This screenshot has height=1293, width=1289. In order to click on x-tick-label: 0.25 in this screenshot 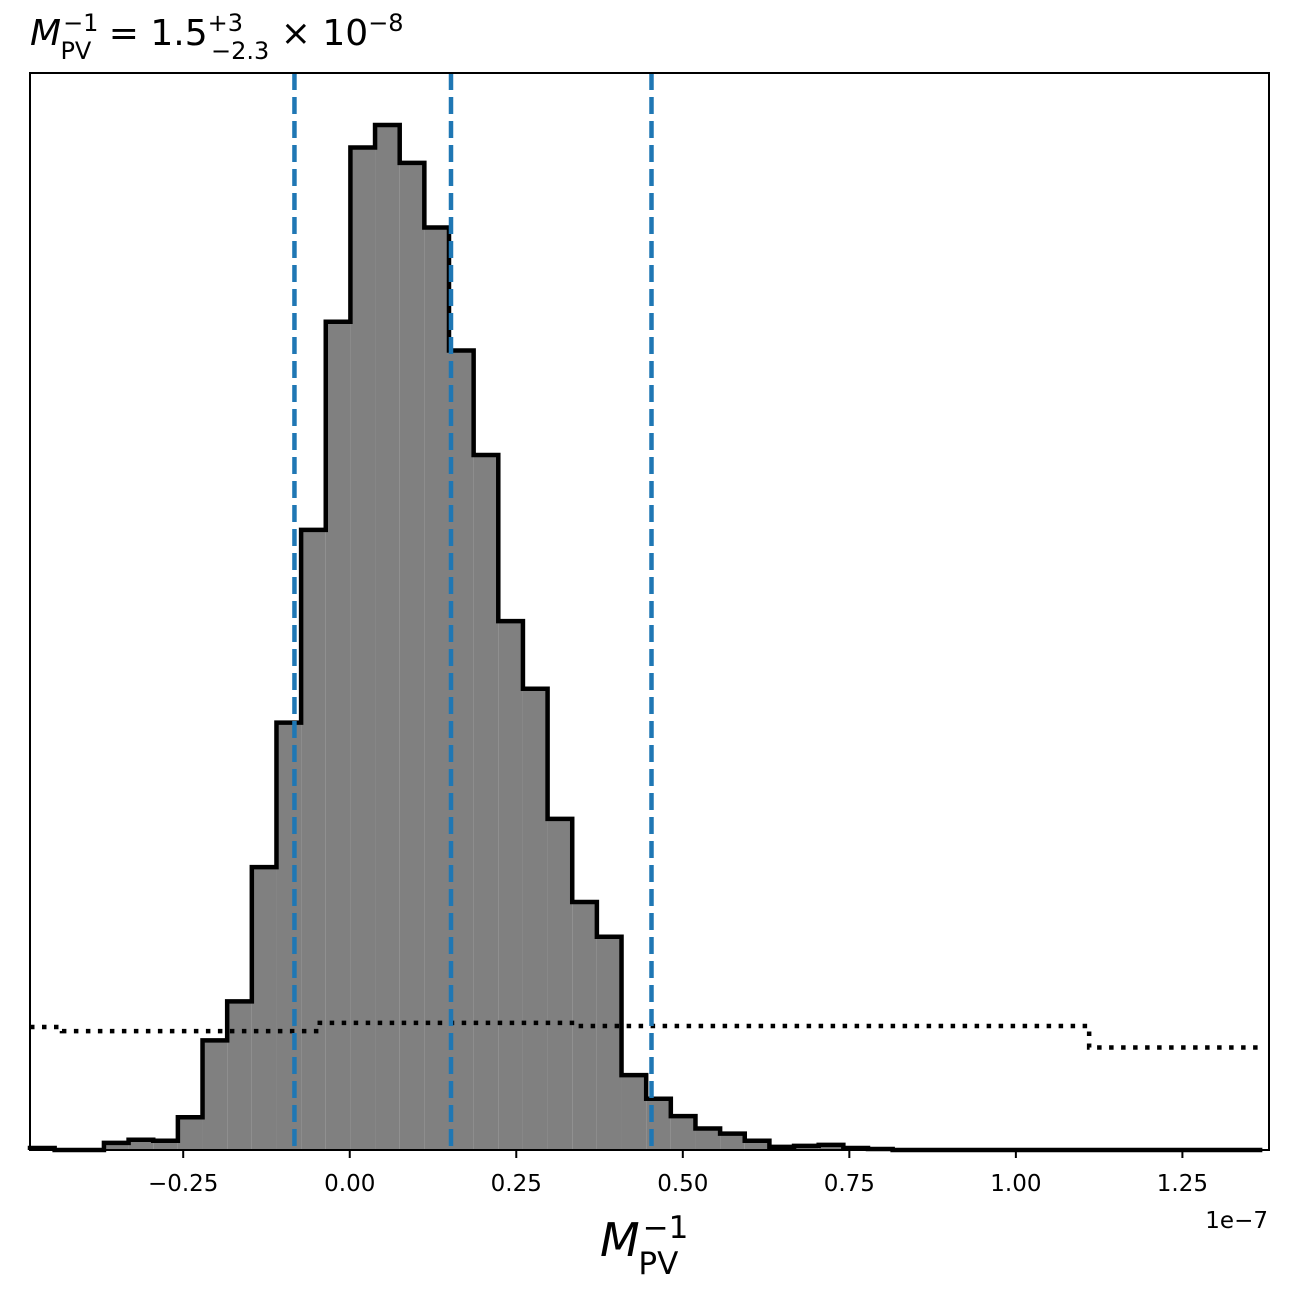, I will do `click(516, 1184)`.